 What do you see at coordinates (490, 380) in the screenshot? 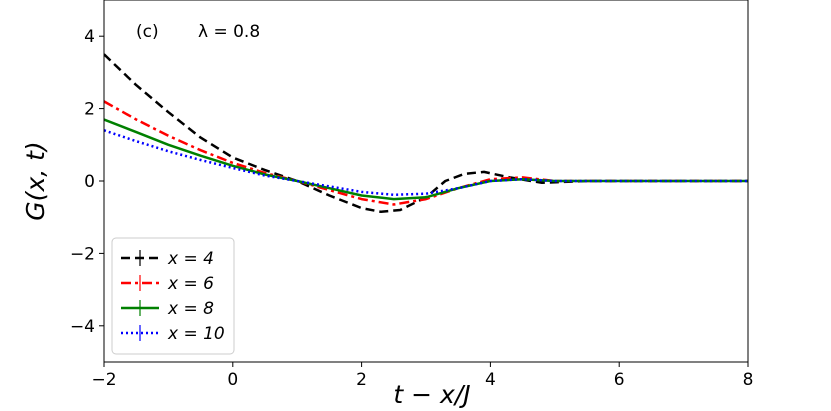
I see `x-tick-label: 4` at bounding box center [490, 380].